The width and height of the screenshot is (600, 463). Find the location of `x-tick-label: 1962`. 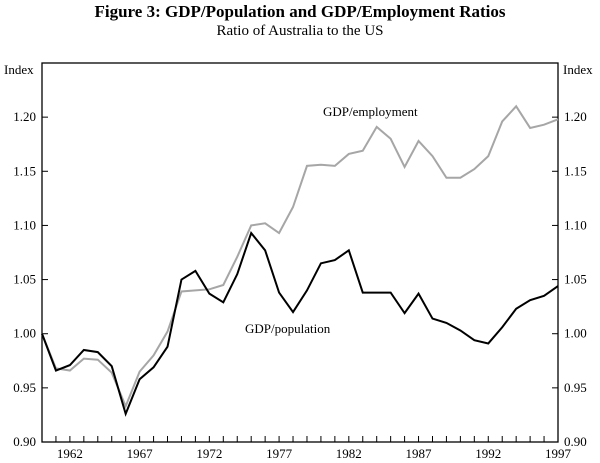

x-tick-label: 1962 is located at coordinates (70, 453).